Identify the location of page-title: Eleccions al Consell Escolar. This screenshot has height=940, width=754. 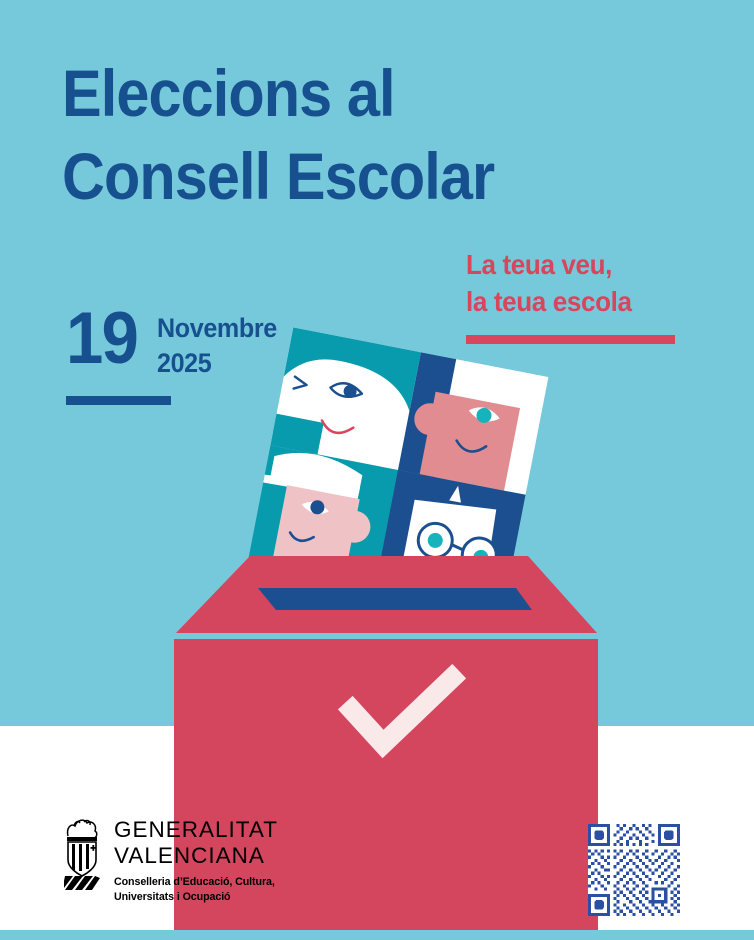
(278, 135).